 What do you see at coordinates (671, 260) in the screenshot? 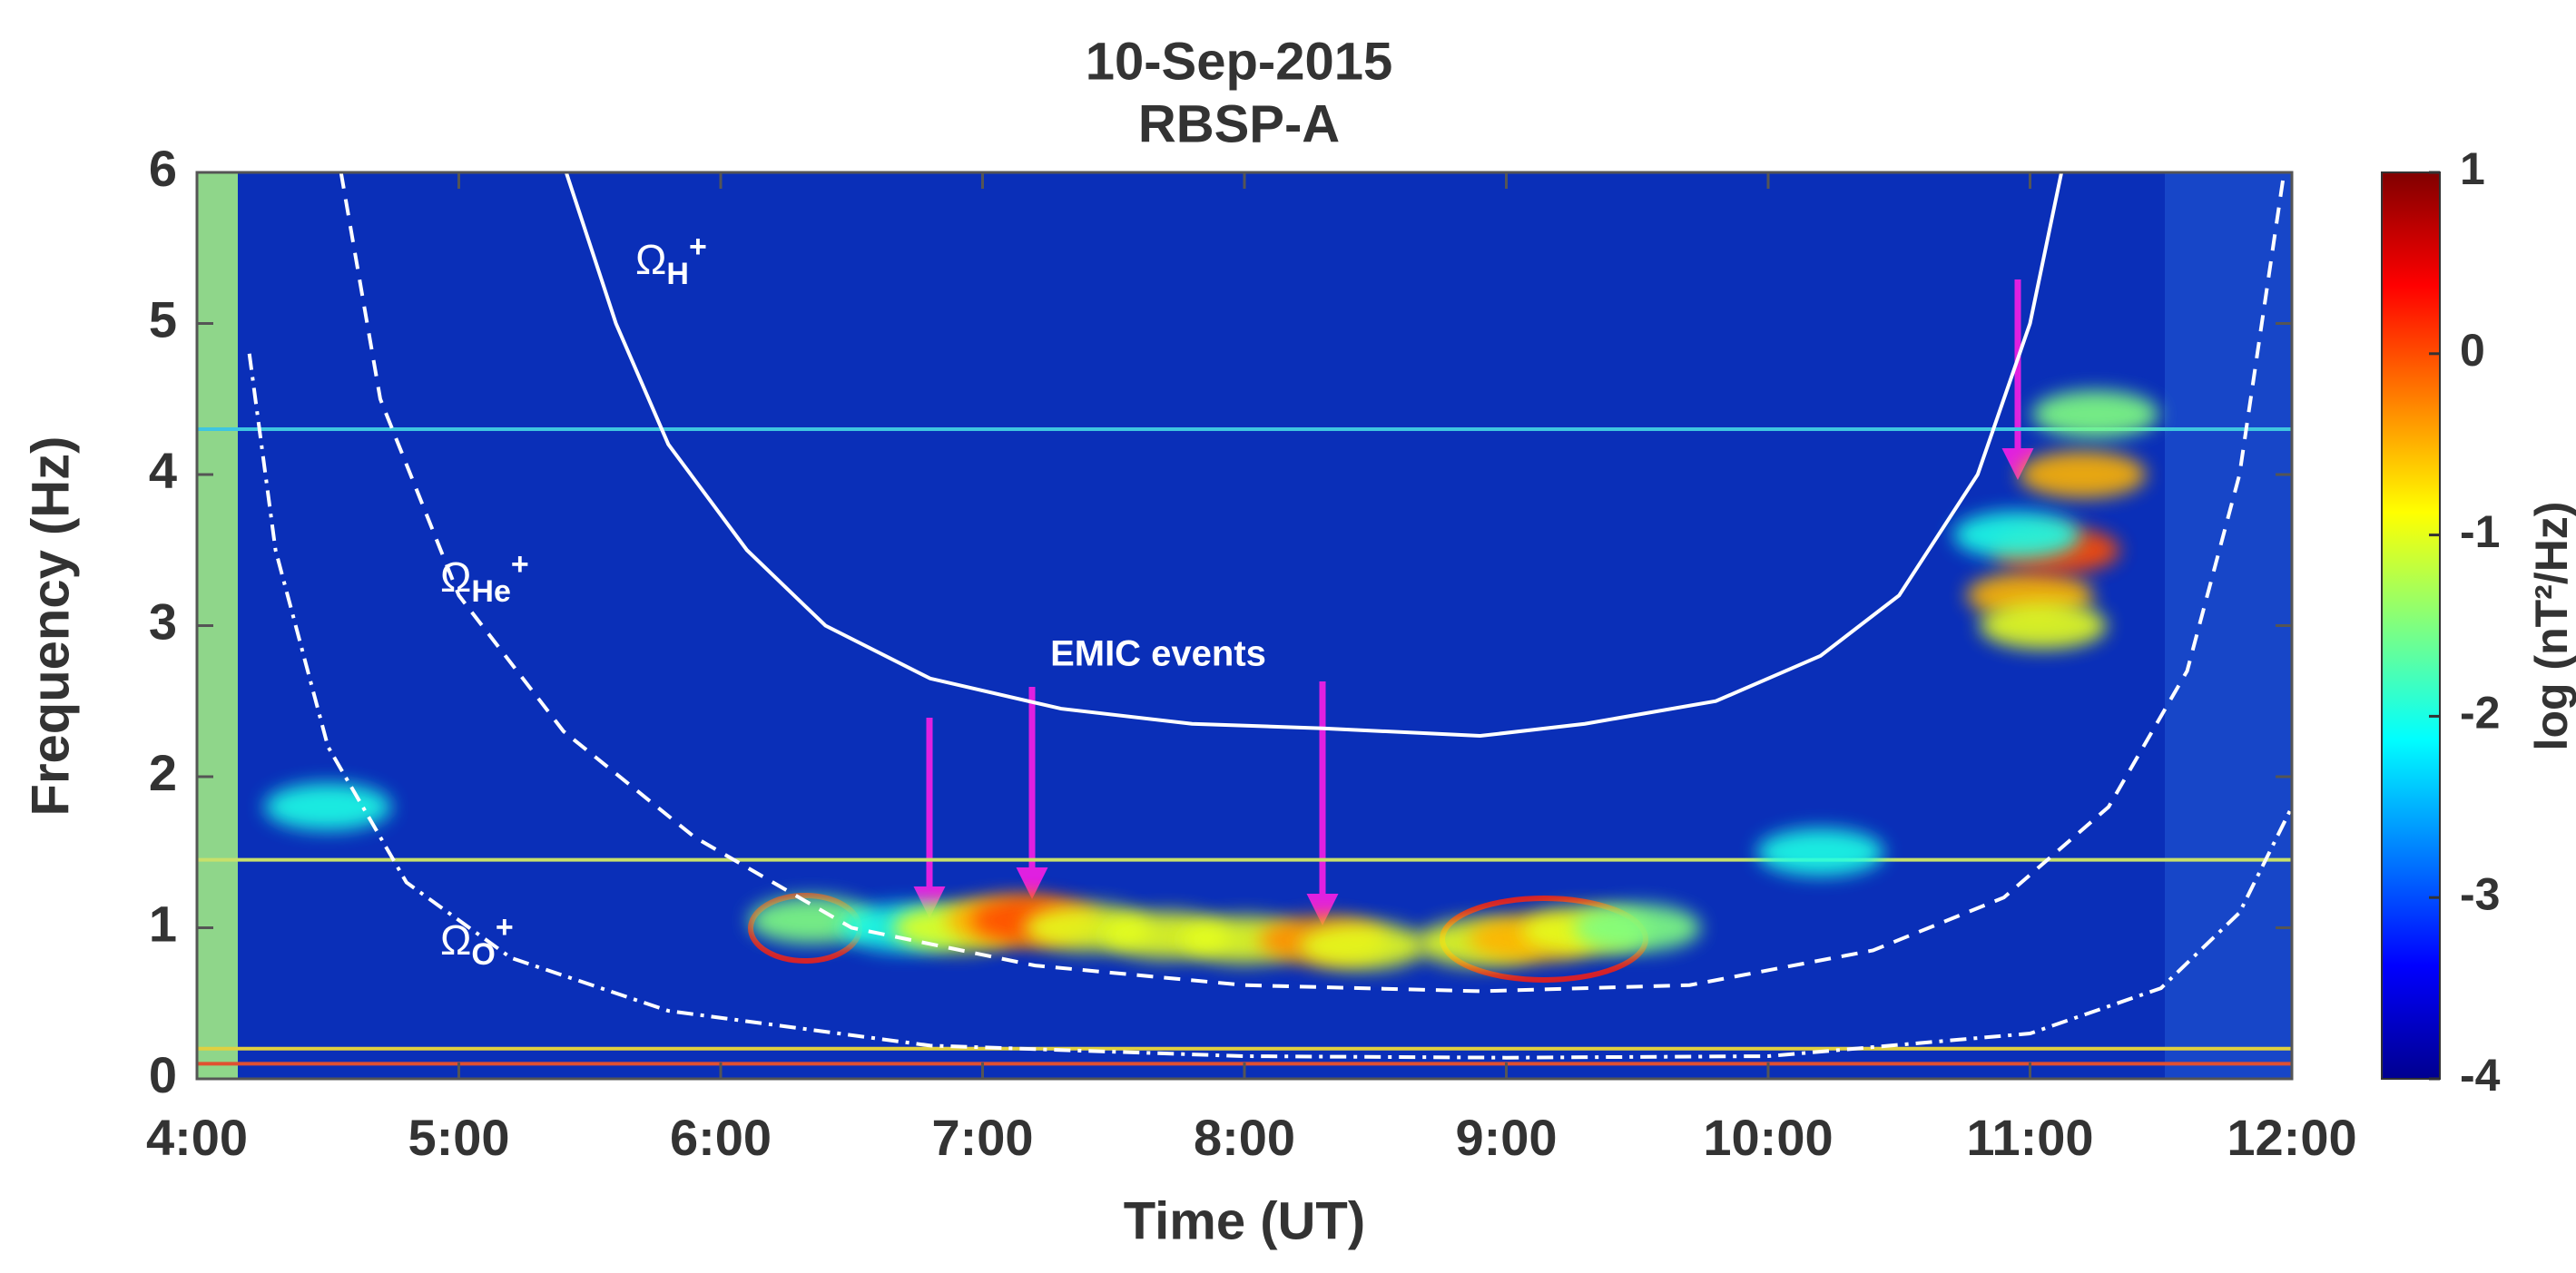
I see `curve-label: ΩH+` at bounding box center [671, 260].